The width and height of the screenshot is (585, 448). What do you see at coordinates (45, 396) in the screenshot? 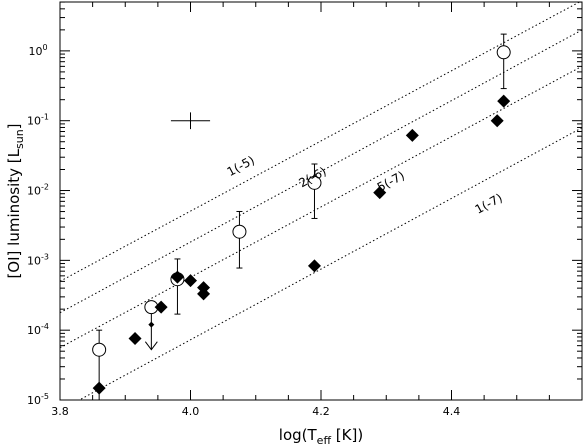
I see `y-tick-power-0: -5` at bounding box center [45, 396].